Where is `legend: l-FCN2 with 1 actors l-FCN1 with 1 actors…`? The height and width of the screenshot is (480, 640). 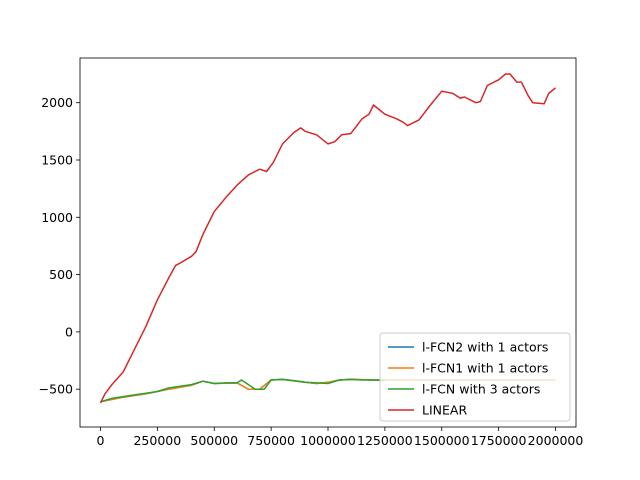
legend: l-FCN2 with 1 actors l-FCN1 with 1 actors… is located at coordinates (475, 377).